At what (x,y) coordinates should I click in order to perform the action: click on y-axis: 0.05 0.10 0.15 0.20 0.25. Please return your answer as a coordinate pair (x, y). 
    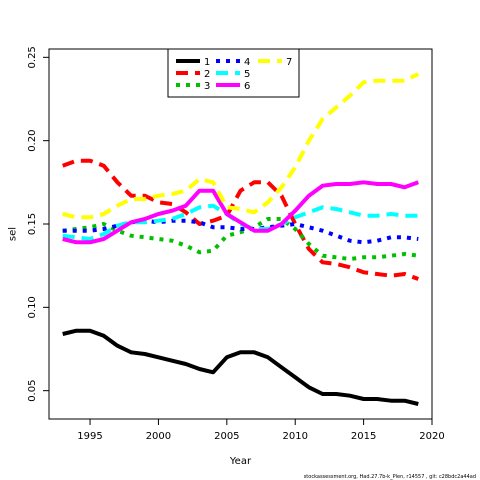
    Looking at the image, I should click on (38, 224).